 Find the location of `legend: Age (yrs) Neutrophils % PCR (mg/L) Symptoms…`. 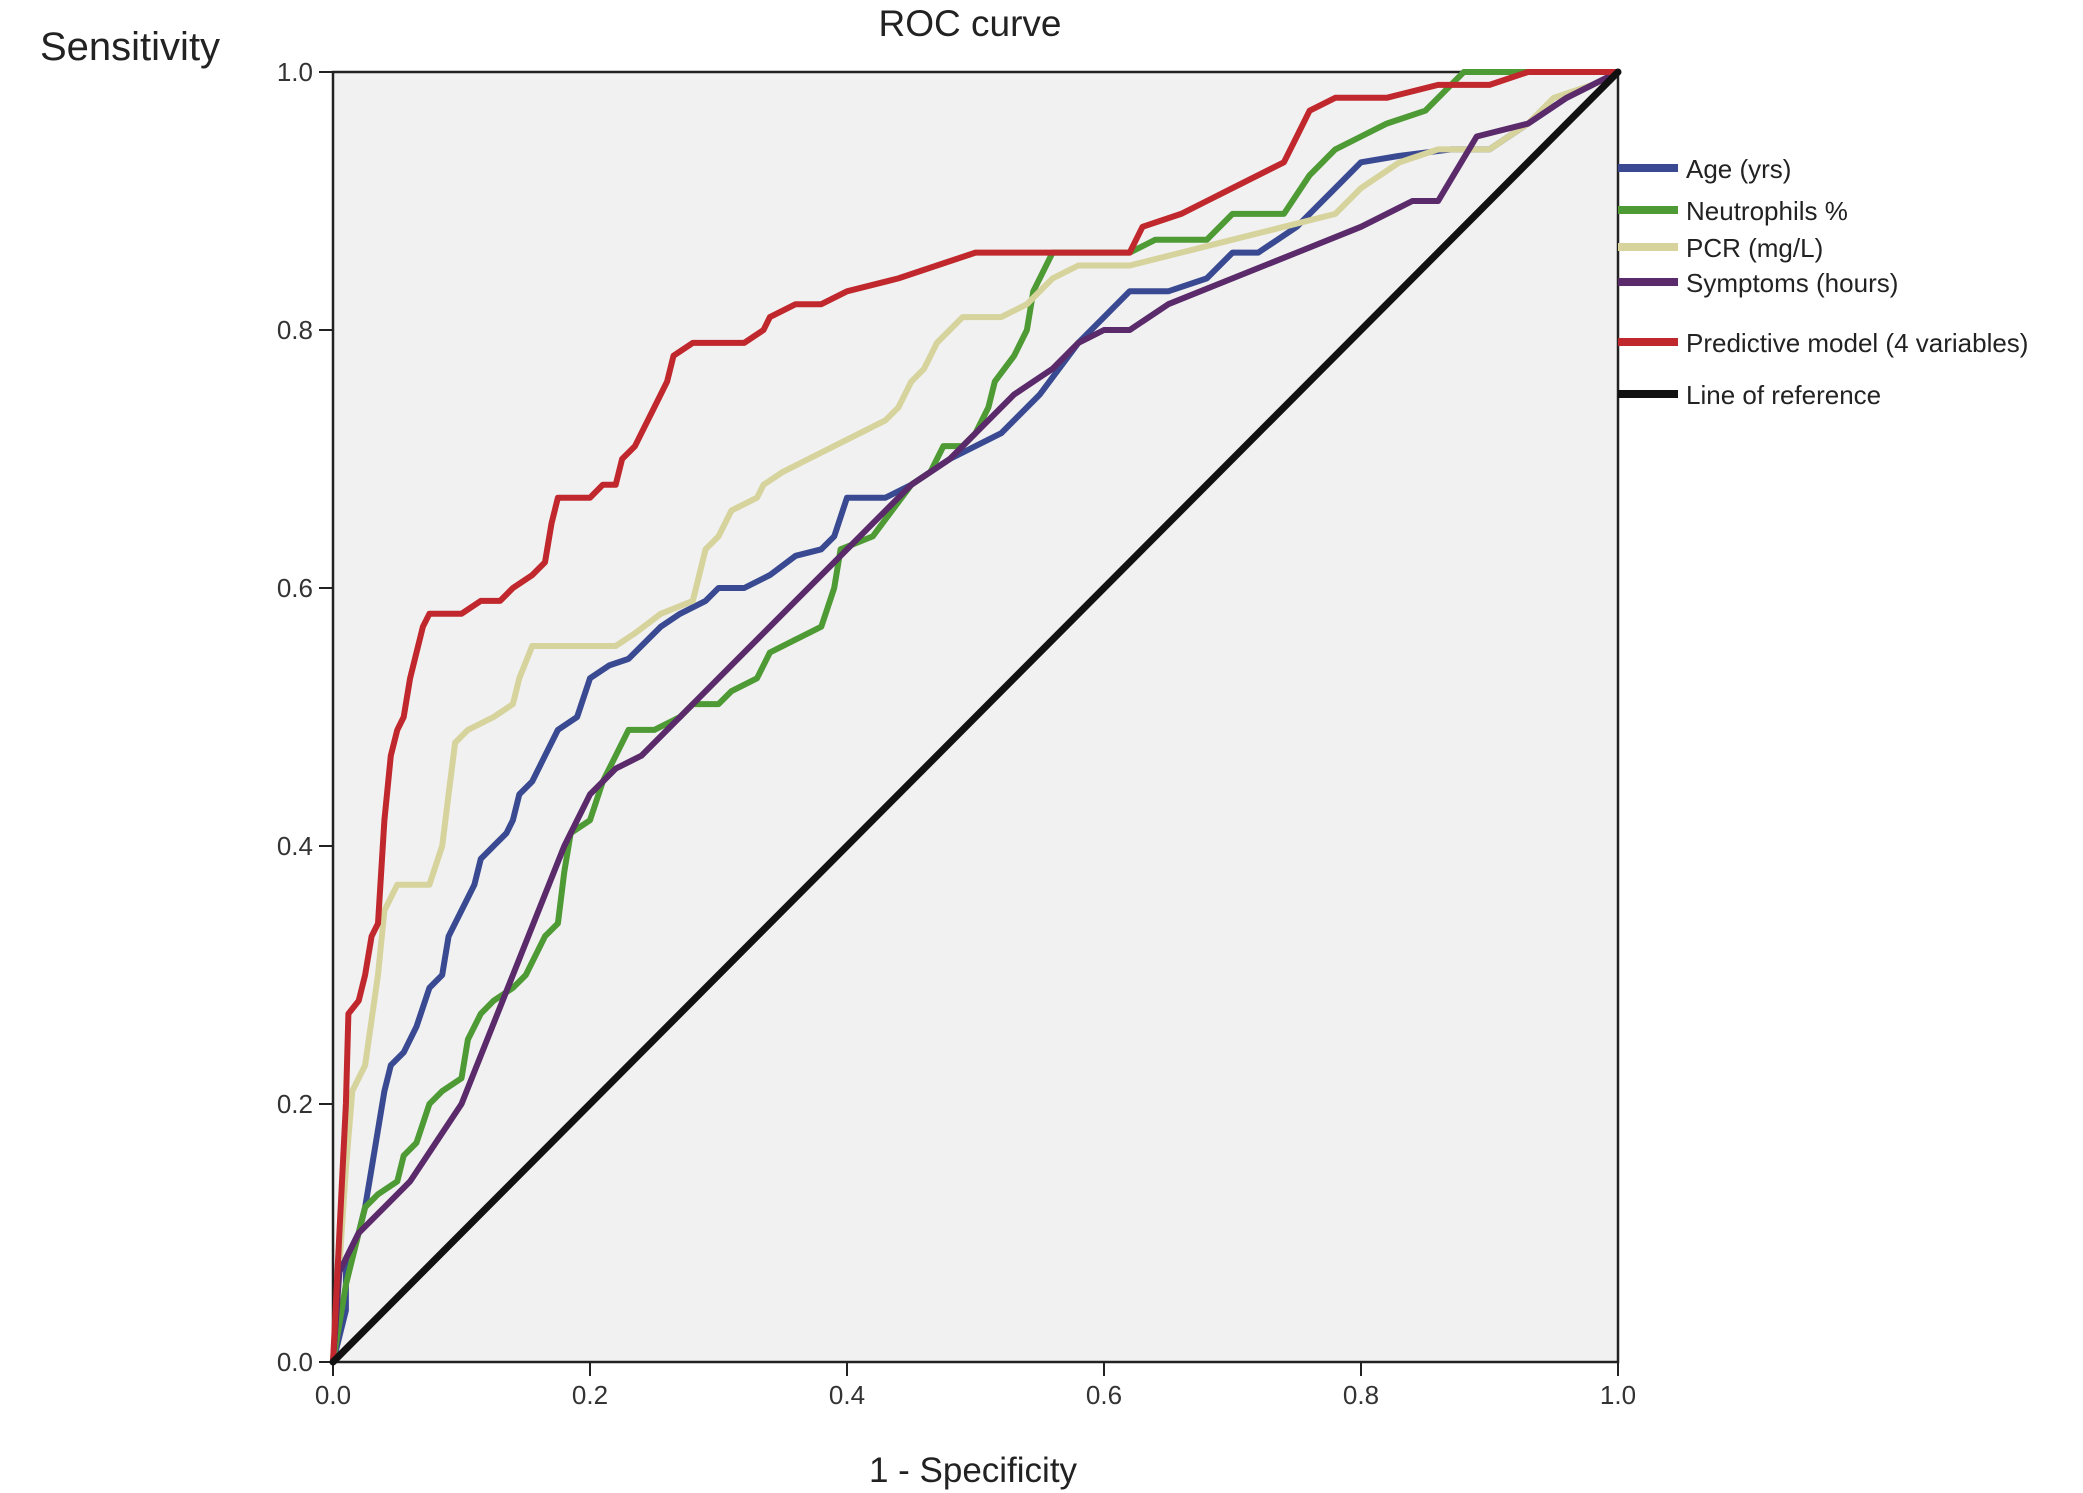

legend: Age (yrs) Neutrophils % PCR (mg/L) Symptoms… is located at coordinates (1823, 282).